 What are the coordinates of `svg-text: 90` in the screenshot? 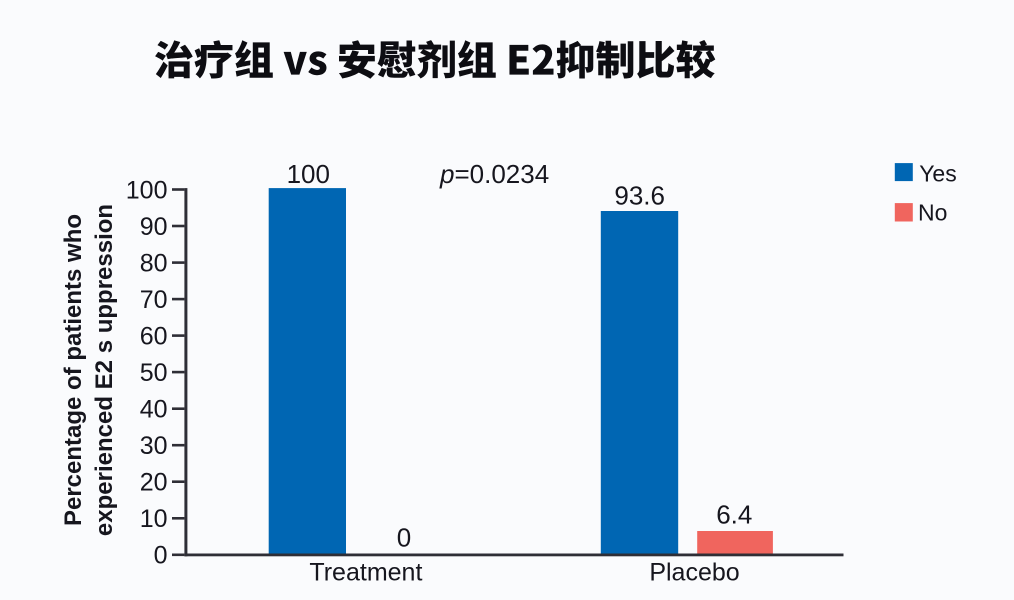 It's located at (154, 227).